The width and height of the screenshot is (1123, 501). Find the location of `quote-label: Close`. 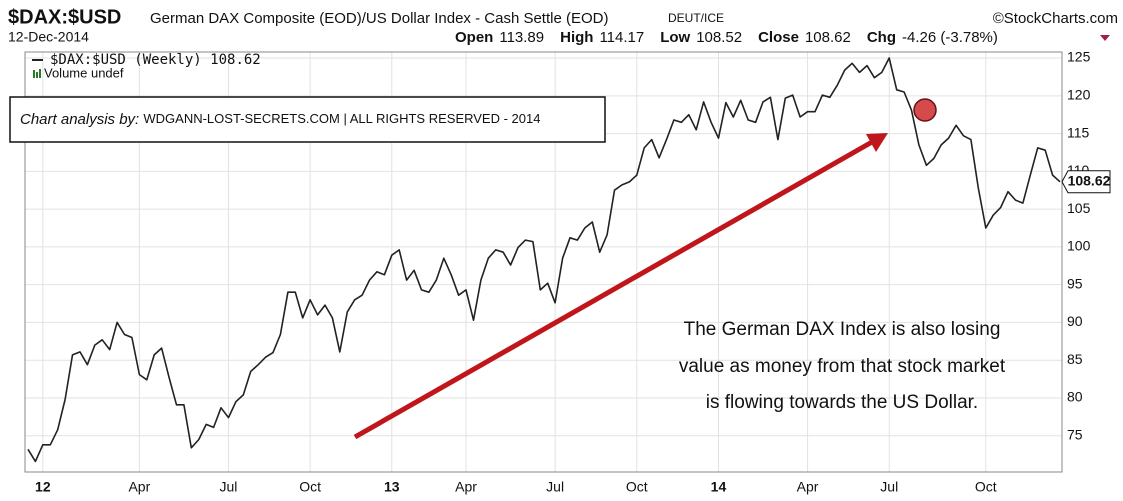

quote-label: Close is located at coordinates (778, 37).